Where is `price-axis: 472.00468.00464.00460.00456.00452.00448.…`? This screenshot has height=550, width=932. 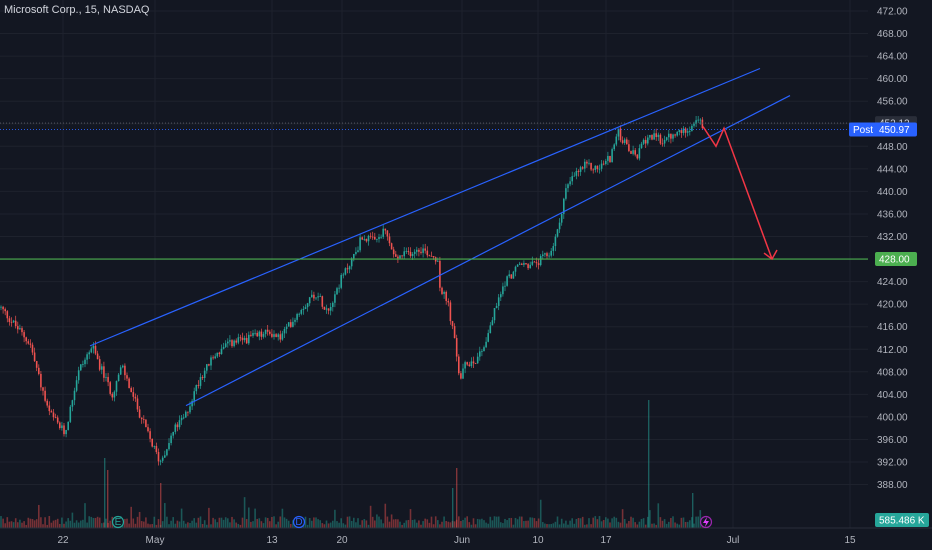
price-axis: 472.00468.00464.00460.00456.00452.00448.… is located at coordinates (890, 264).